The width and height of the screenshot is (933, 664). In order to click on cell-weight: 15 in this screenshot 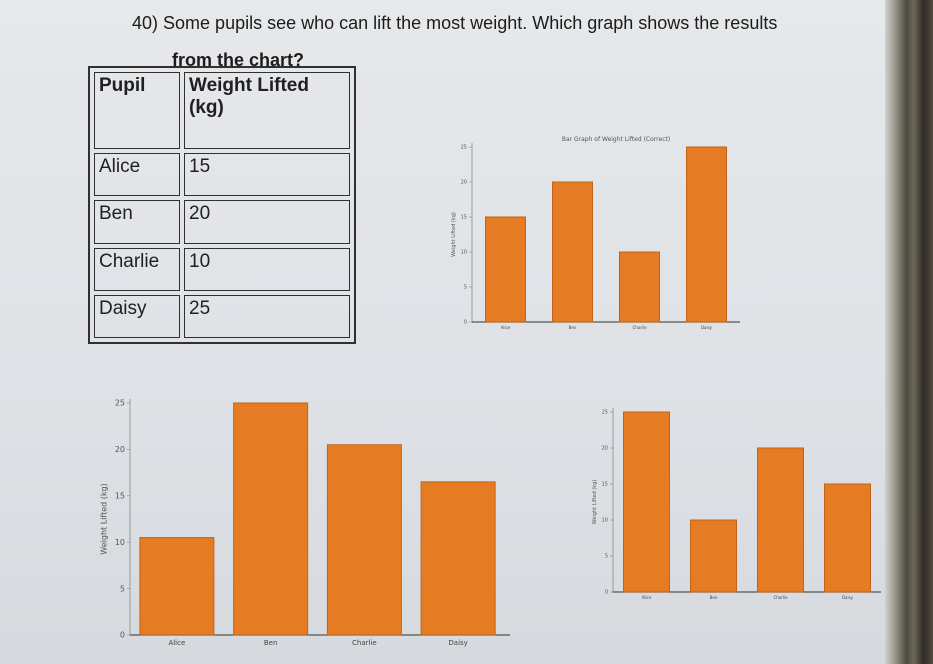, I will do `click(267, 175)`.